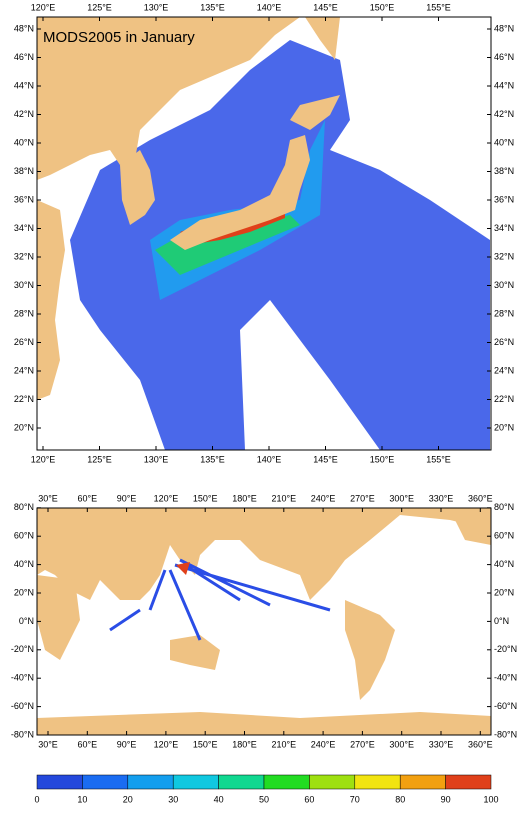 This screenshot has height=813, width=529. I want to click on lon-label: 145°E, so click(325, 459).